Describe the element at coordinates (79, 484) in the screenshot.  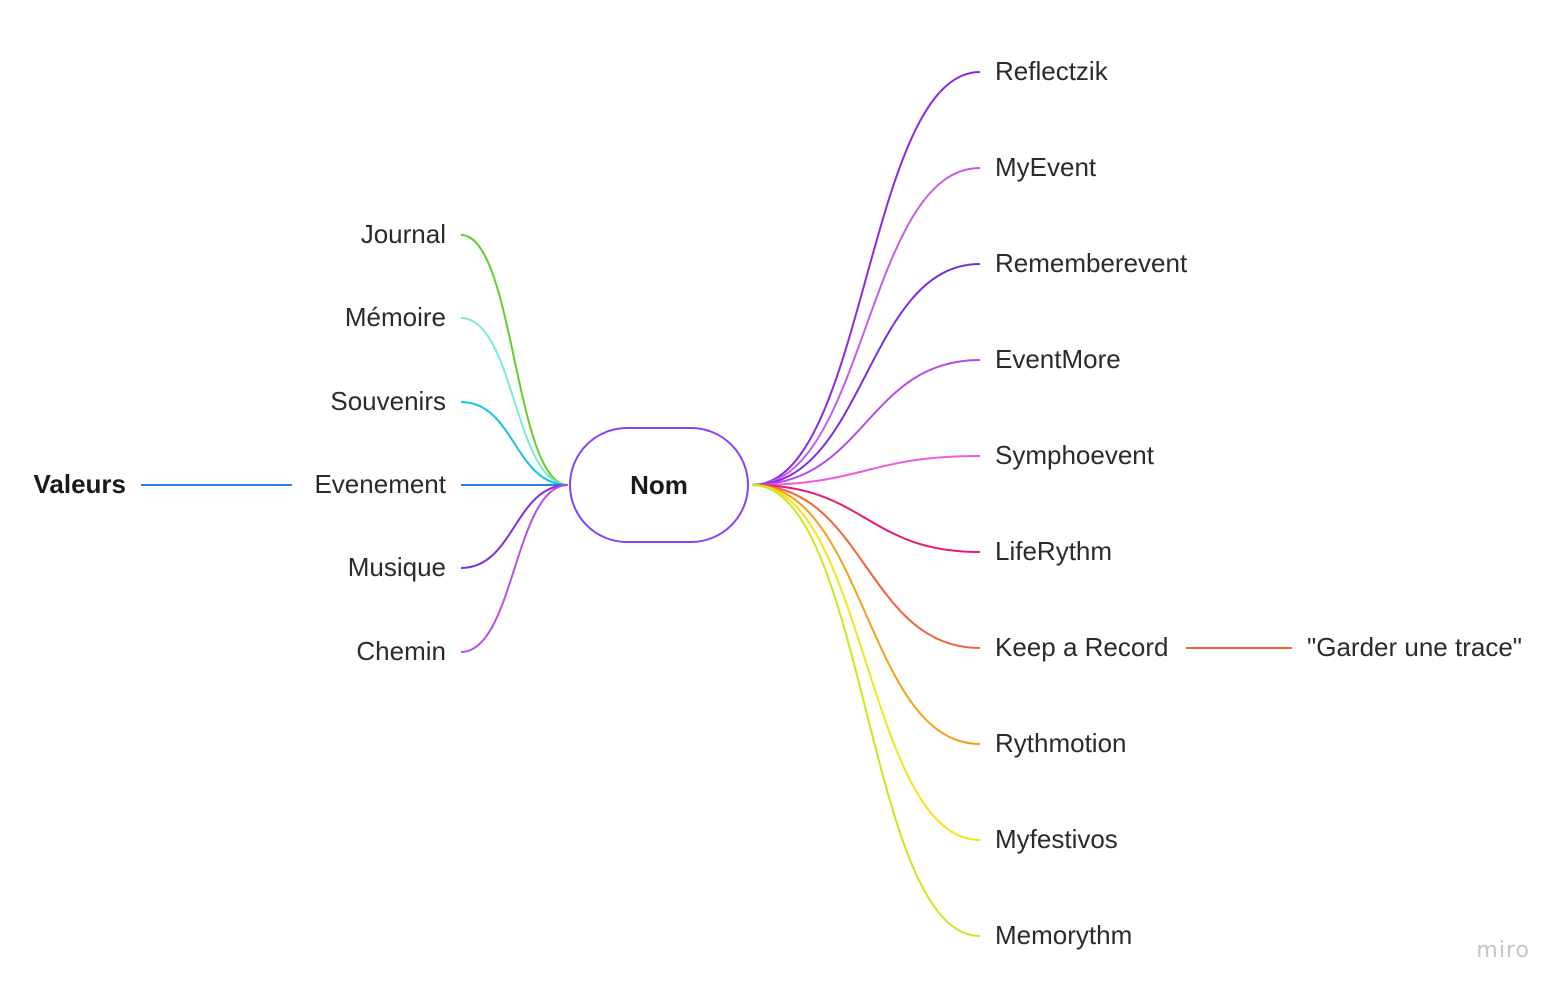
I see `node-valeurs: Valeurs` at that location.